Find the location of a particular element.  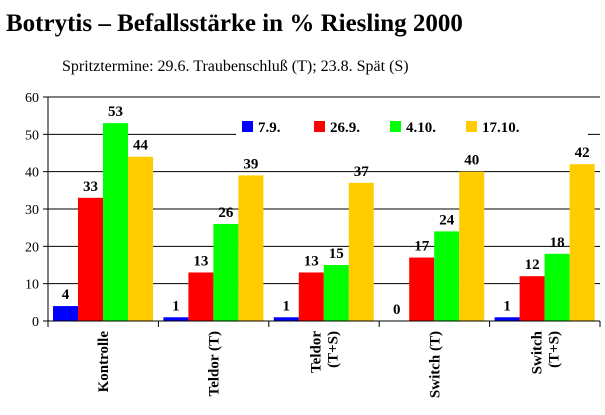

data-label: 4 is located at coordinates (66, 295).